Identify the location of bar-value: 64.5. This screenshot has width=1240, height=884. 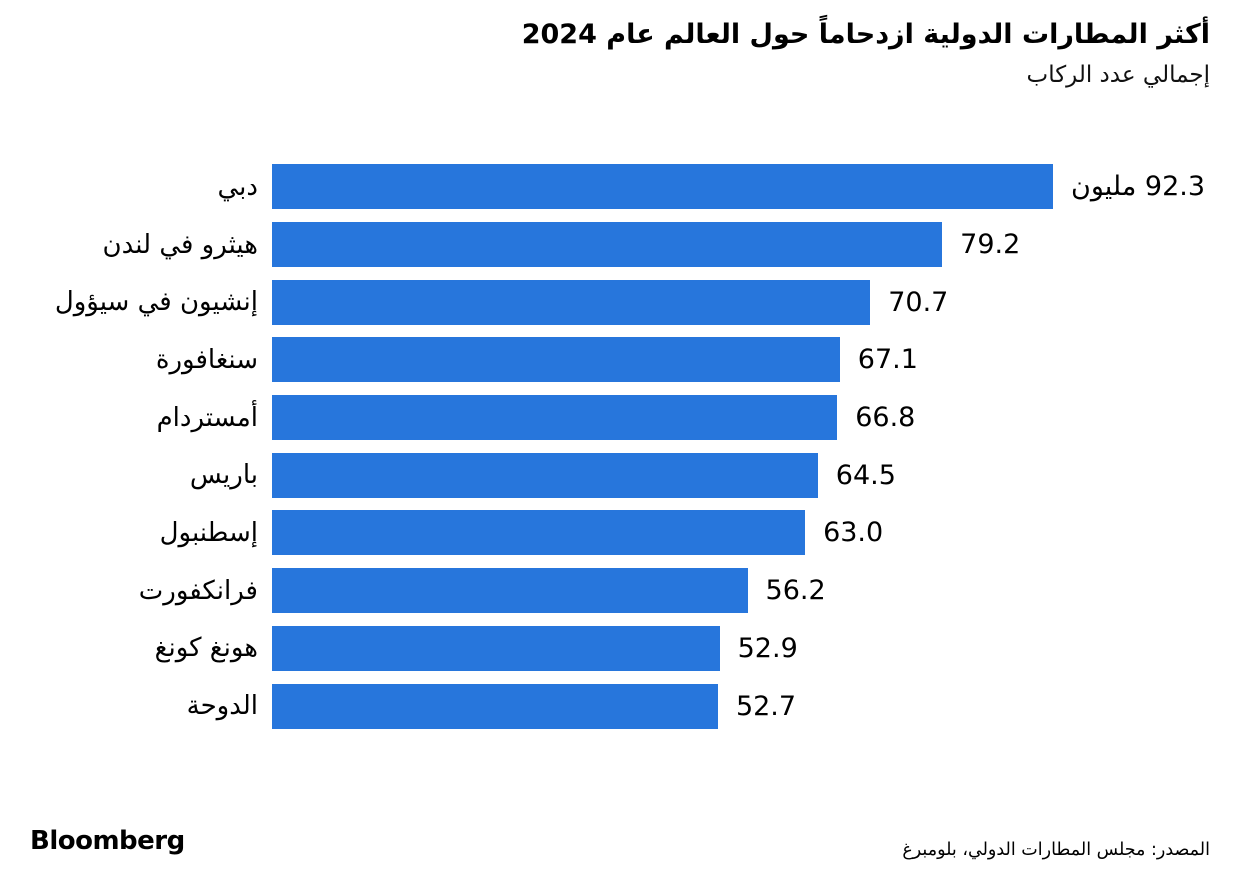
(865, 475).